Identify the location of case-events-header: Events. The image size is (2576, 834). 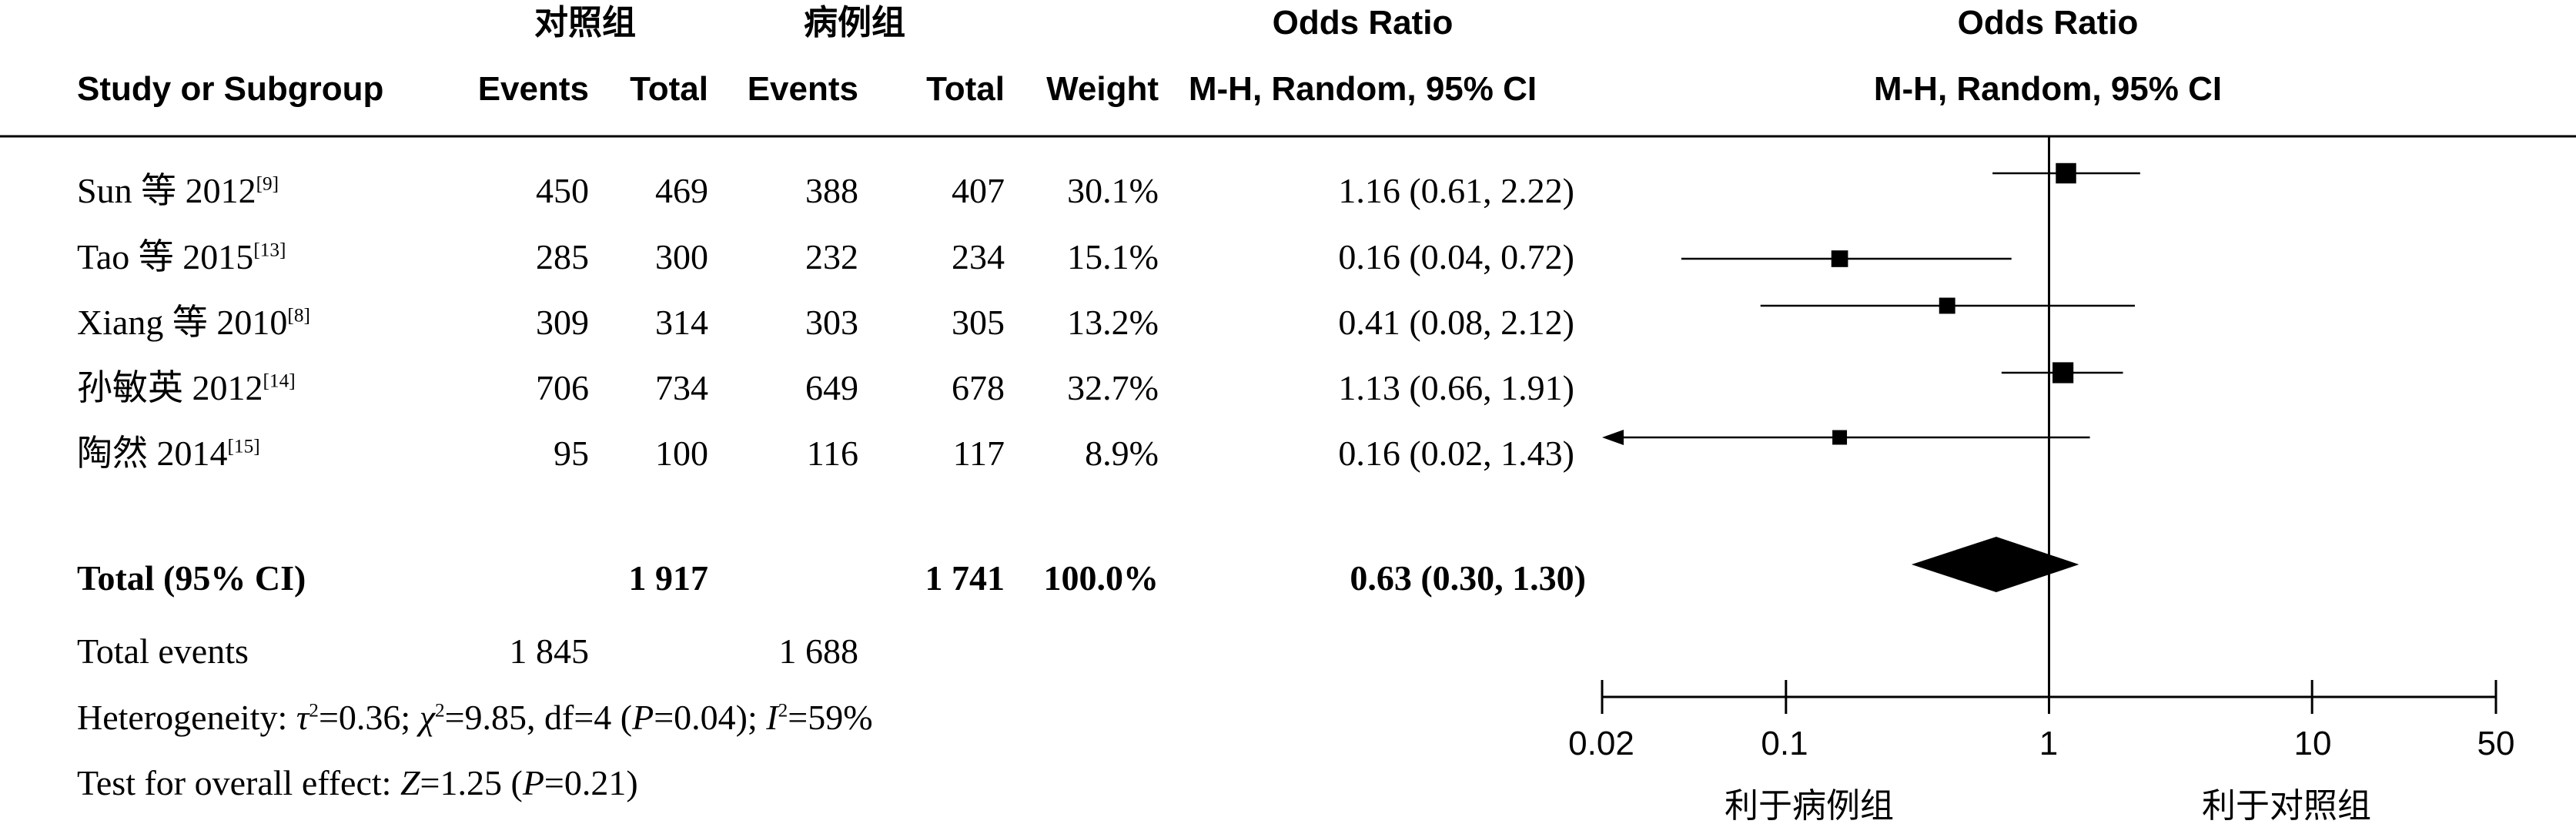
(803, 89).